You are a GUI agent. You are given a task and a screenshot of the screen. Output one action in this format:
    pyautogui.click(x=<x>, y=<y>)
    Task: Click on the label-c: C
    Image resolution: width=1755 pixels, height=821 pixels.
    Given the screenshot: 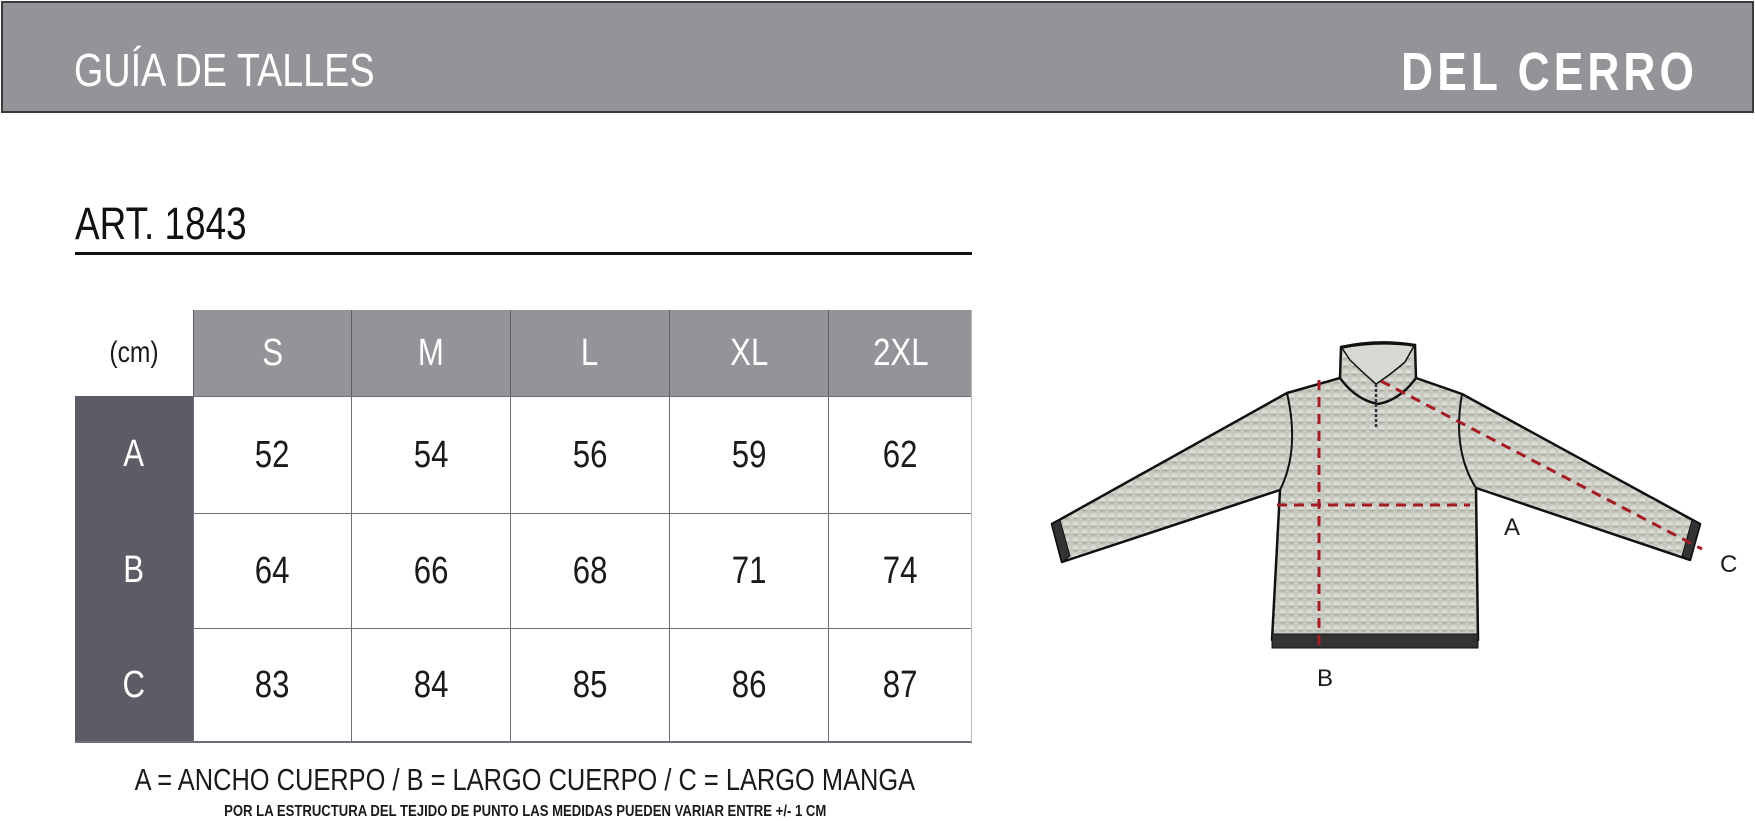 What is the action you would take?
    pyautogui.click(x=1729, y=564)
    